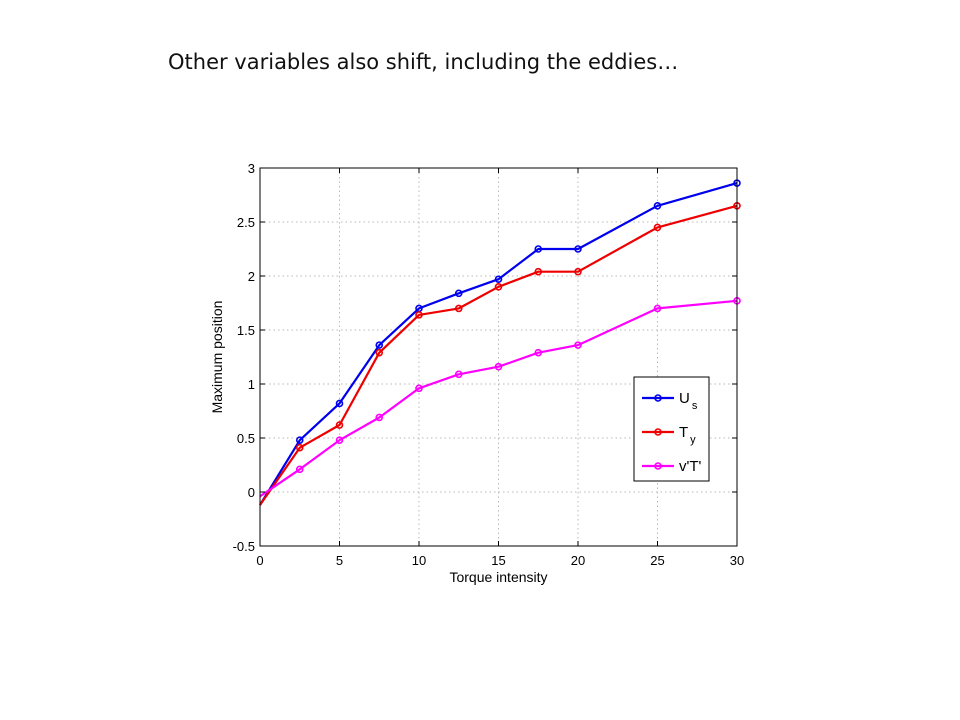 This screenshot has height=720, width=960. I want to click on y-tick-label: 2, so click(251, 276).